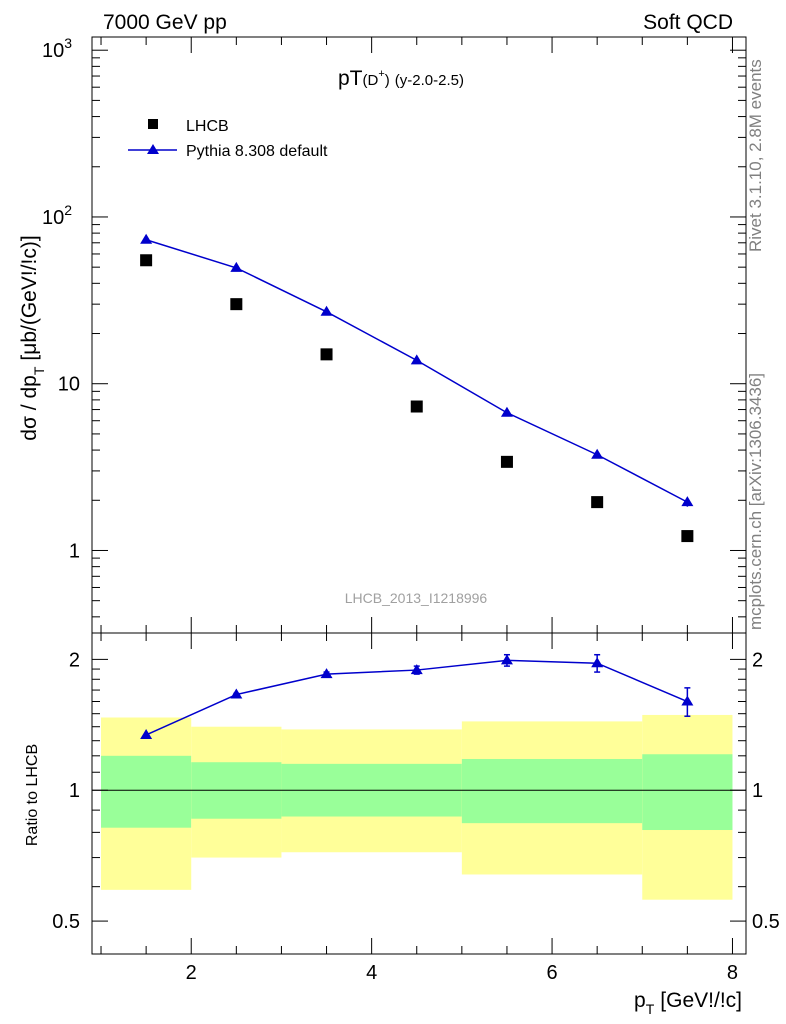 The height and width of the screenshot is (1024, 786). Describe the element at coordinates (153, 149) in the screenshot. I see `legend-pythia-marker` at that location.